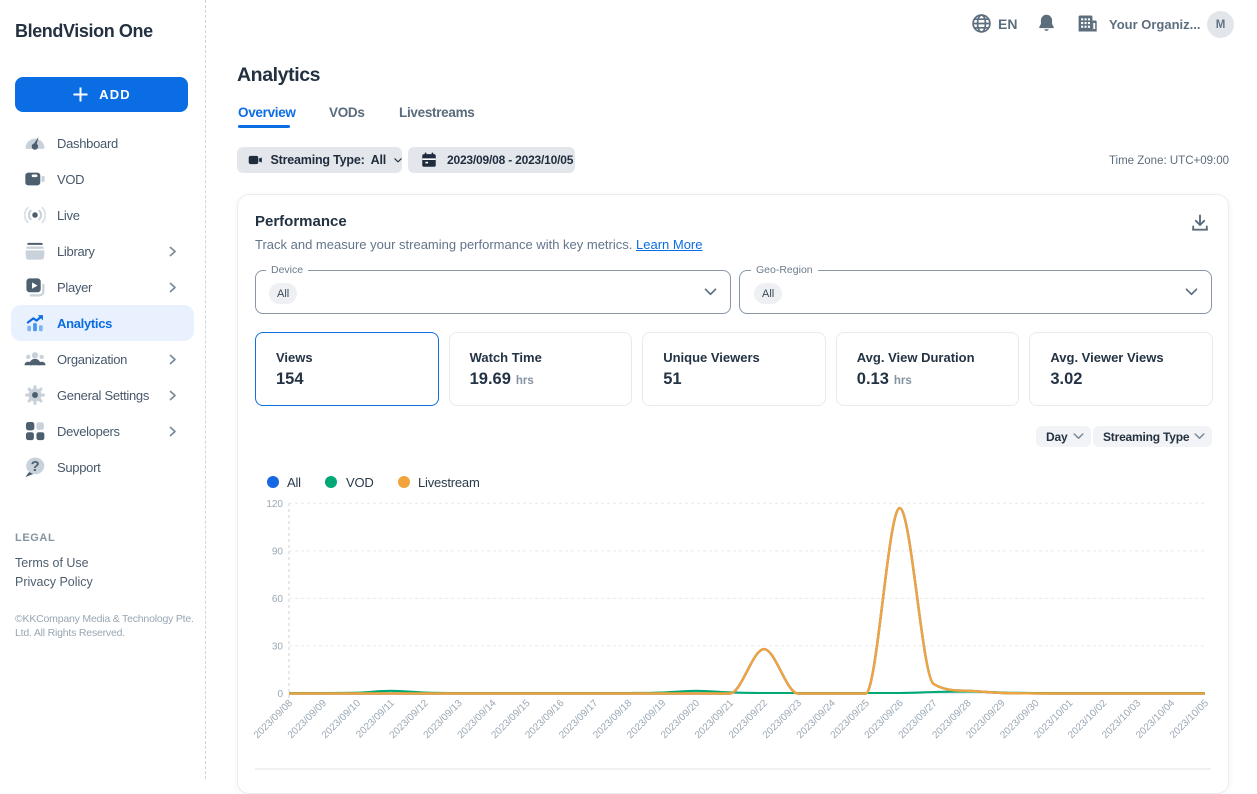 The height and width of the screenshot is (794, 1257). Describe the element at coordinates (278, 599) in the screenshot. I see `svg-text: 60` at that location.